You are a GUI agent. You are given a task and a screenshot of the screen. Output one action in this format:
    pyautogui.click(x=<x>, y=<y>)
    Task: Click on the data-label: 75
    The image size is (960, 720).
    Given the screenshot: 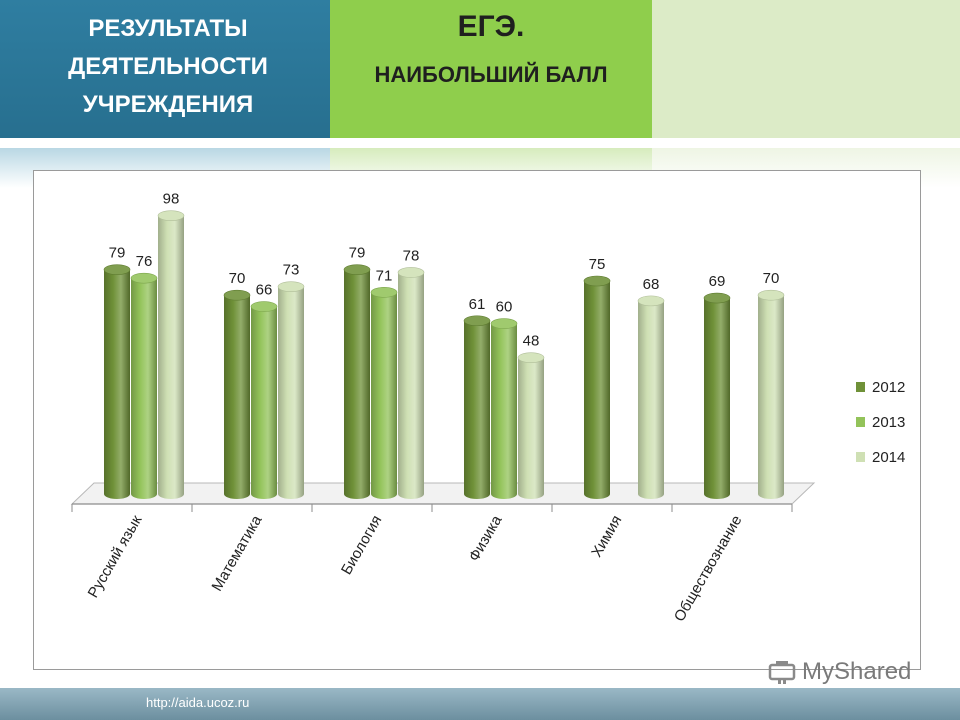 What is the action you would take?
    pyautogui.click(x=597, y=264)
    